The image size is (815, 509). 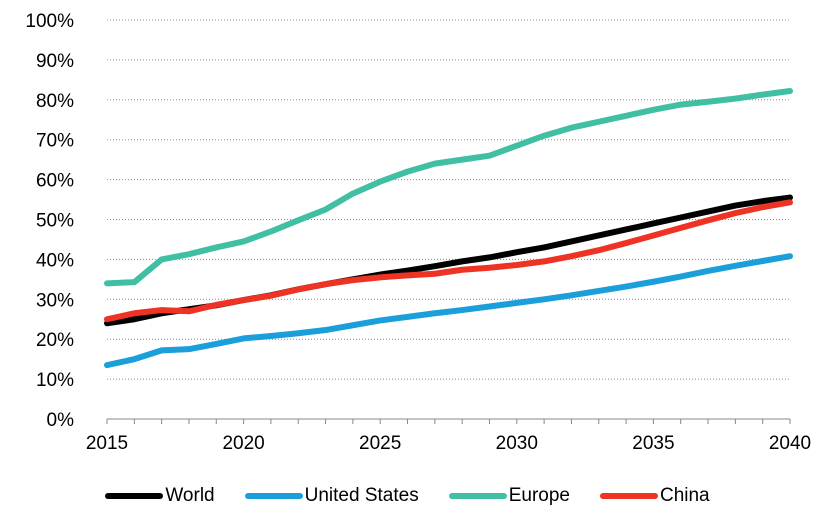 I want to click on x-tick-label: 2020, so click(x=243, y=443).